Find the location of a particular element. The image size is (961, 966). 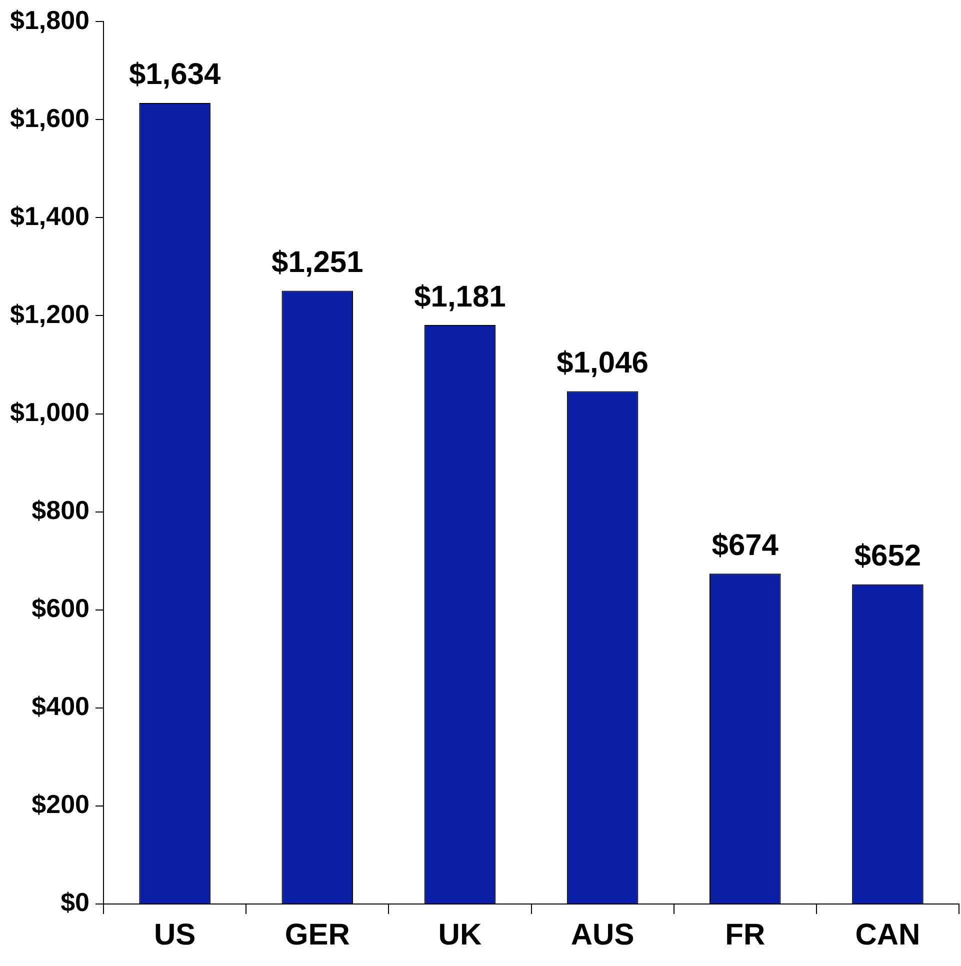

x-tick-label: UK is located at coordinates (460, 935).